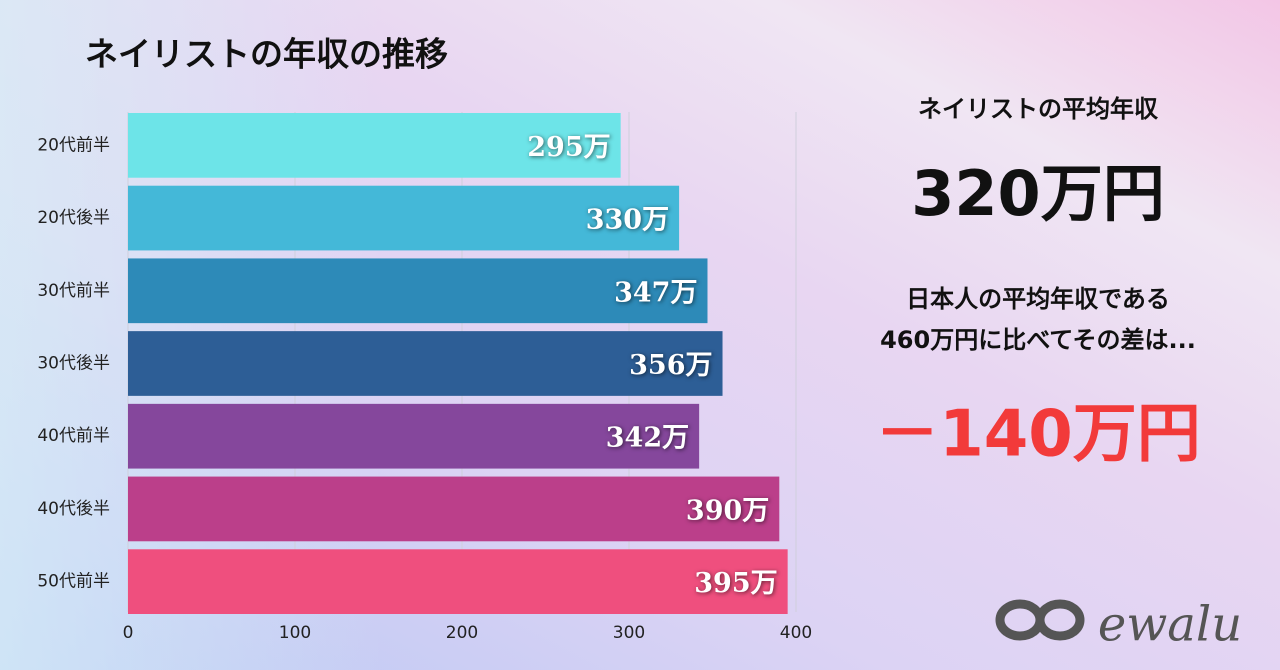 The width and height of the screenshot is (1280, 670). Describe the element at coordinates (655, 292) in the screenshot. I see `value-label: 347万` at that location.